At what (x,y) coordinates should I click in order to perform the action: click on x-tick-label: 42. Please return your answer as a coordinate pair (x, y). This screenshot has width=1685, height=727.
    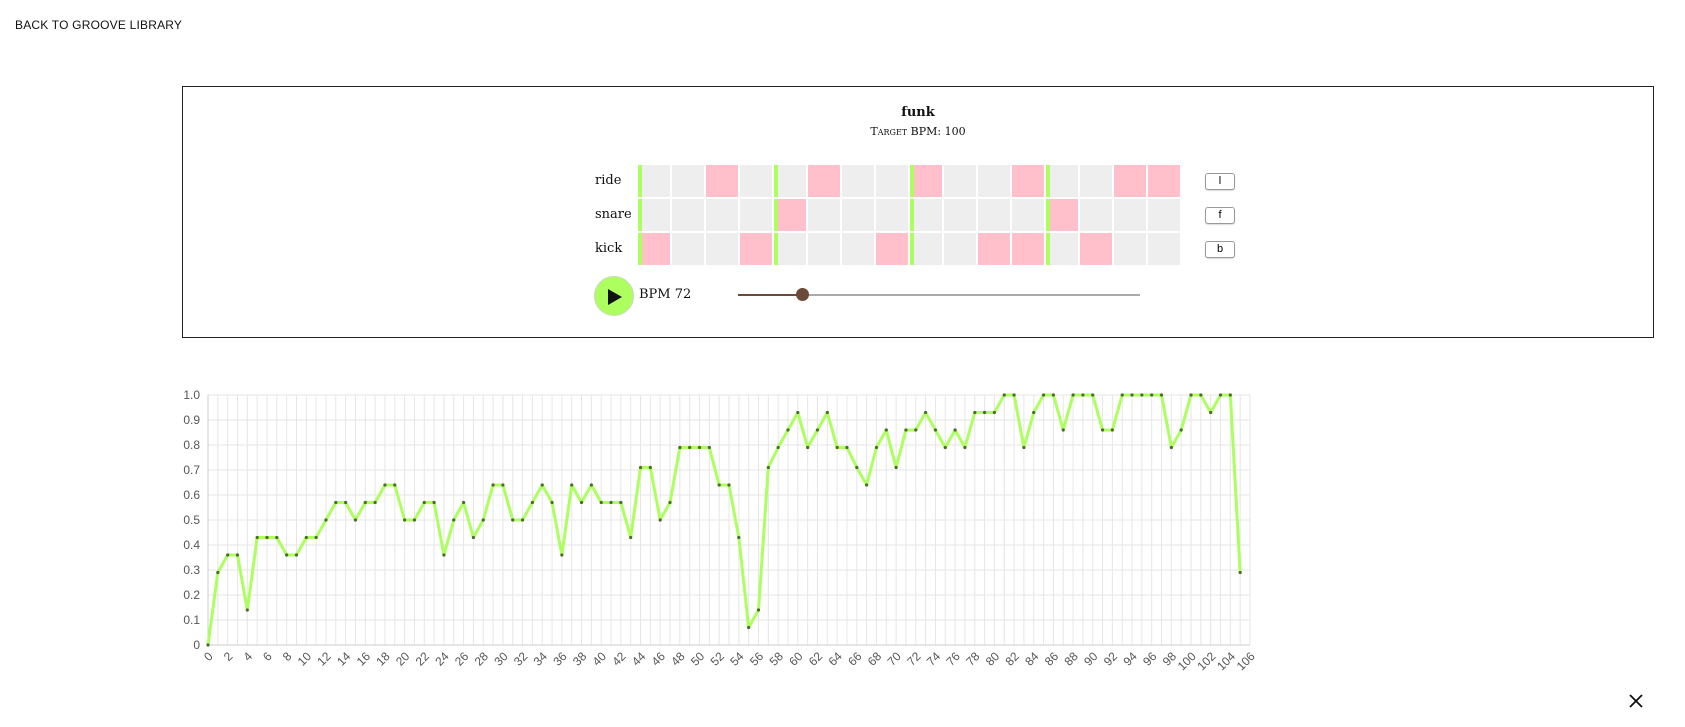
    Looking at the image, I should click on (619, 659).